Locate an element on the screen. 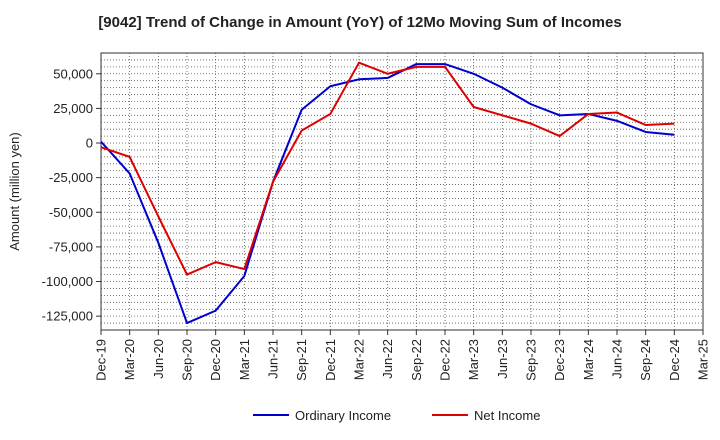 This screenshot has height=440, width=720. y-tick-label: 25,000 is located at coordinates (73, 108).